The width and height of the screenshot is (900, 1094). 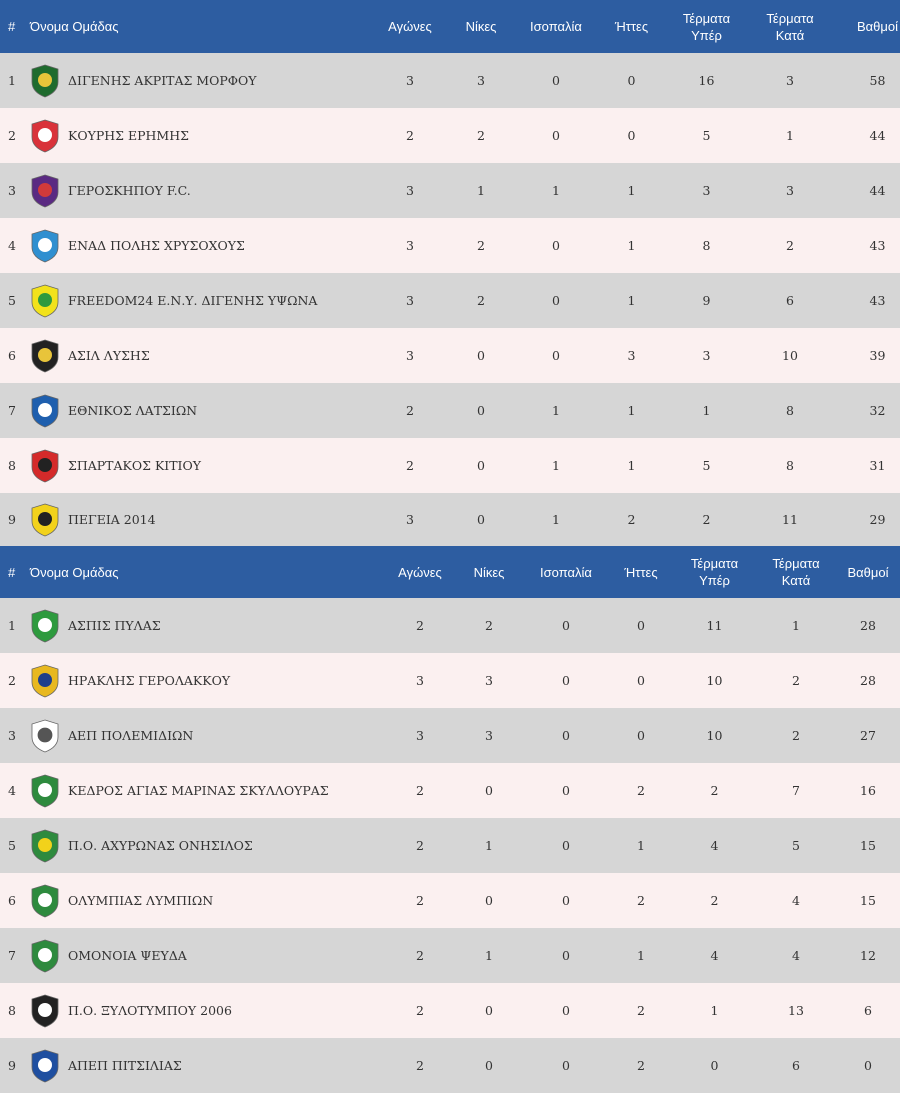 I want to click on rank-cell: 4, so click(x=15, y=245).